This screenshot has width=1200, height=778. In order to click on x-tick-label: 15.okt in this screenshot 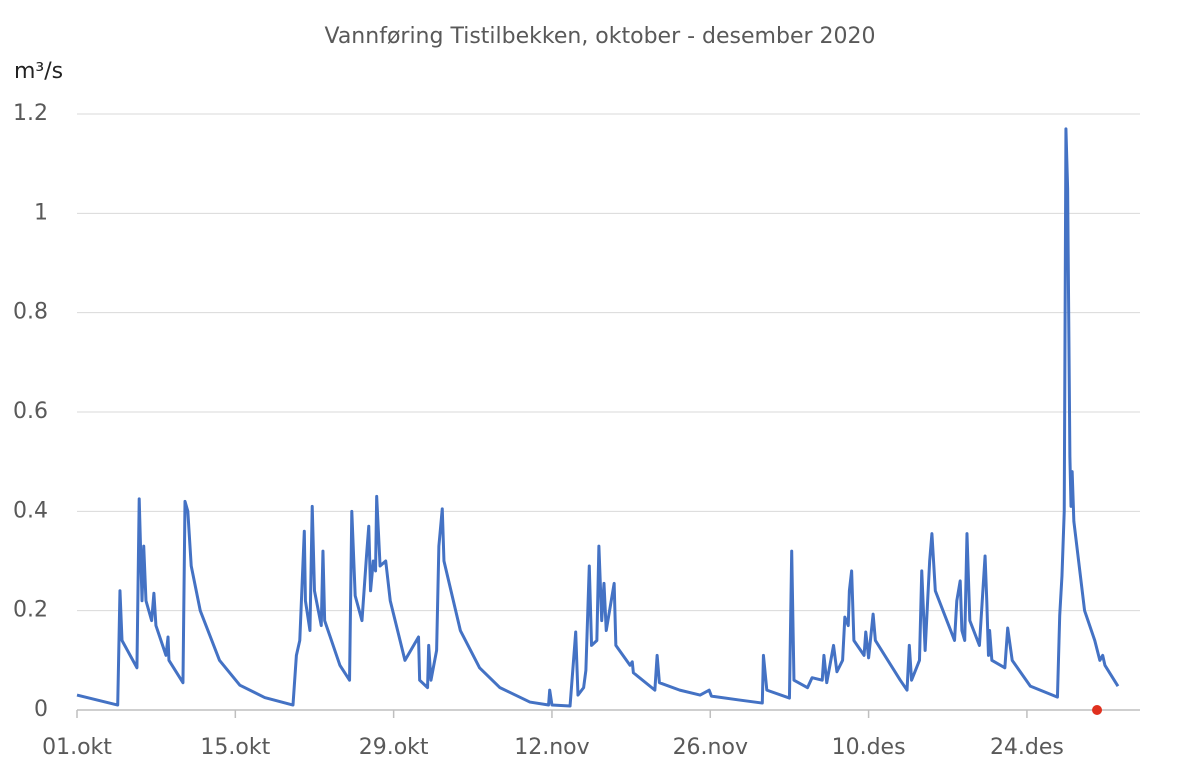, I will do `click(235, 747)`.